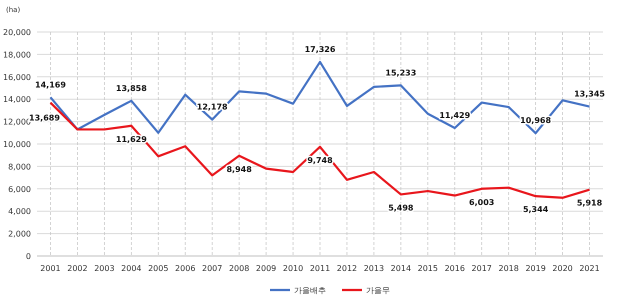 The image size is (621, 306). Describe the element at coordinates (535, 268) in the screenshot. I see `x-tick-label: 2019` at that location.